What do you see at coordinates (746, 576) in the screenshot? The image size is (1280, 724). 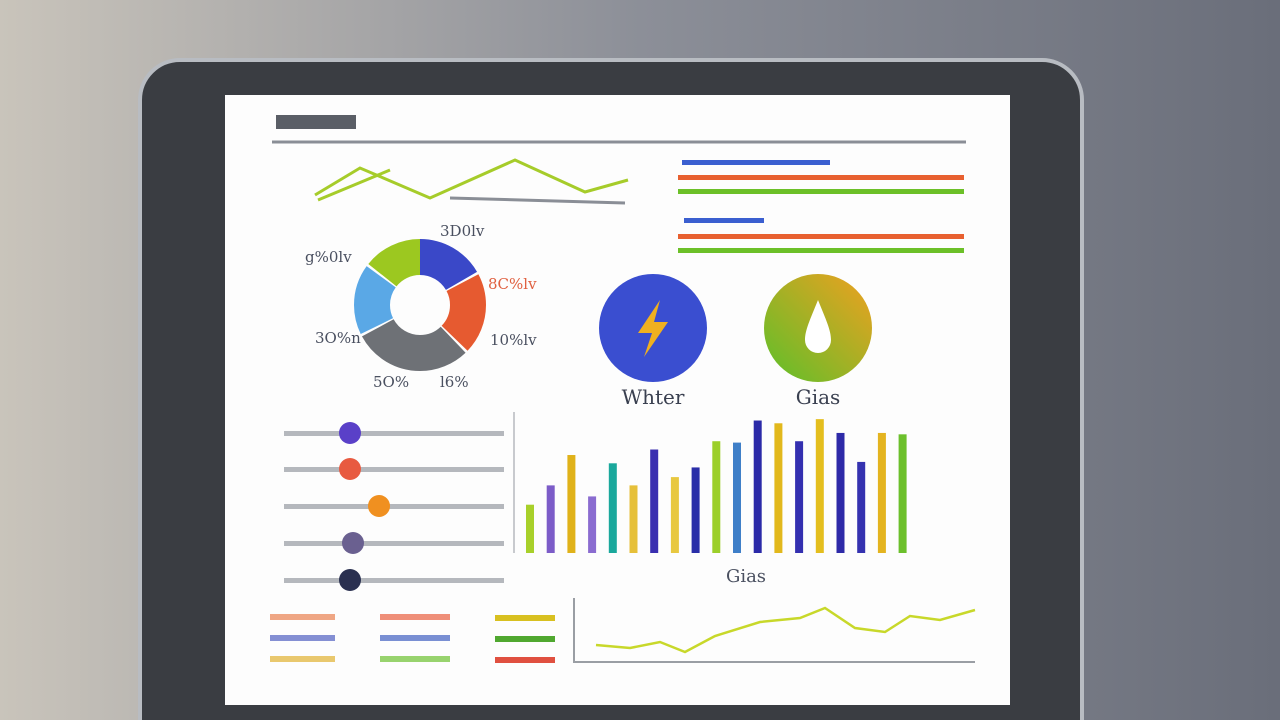 I see `bar-chart-label: Gias` at bounding box center [746, 576].